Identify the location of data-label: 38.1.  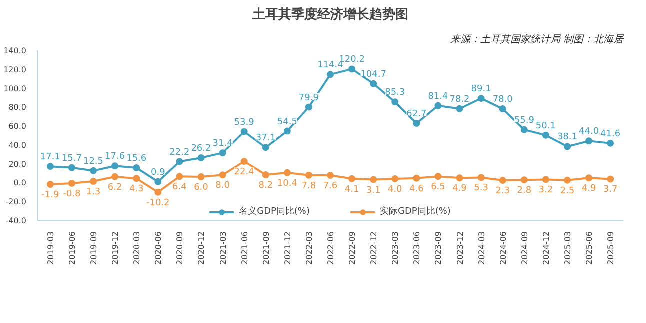
(567, 137).